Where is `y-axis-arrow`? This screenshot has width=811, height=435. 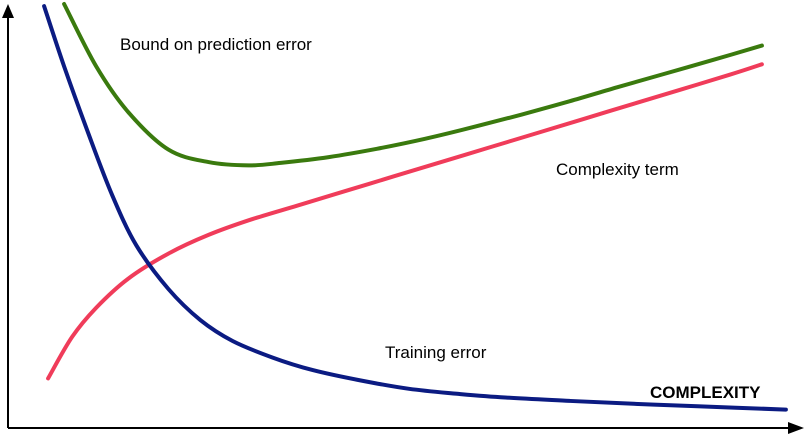
y-axis-arrow is located at coordinates (8, 11).